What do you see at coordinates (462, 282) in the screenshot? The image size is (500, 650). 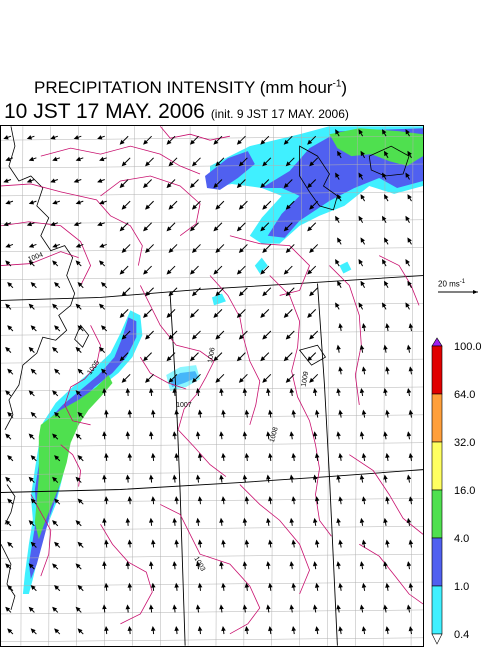 I see `reference-vector-exponent: -1` at bounding box center [462, 282].